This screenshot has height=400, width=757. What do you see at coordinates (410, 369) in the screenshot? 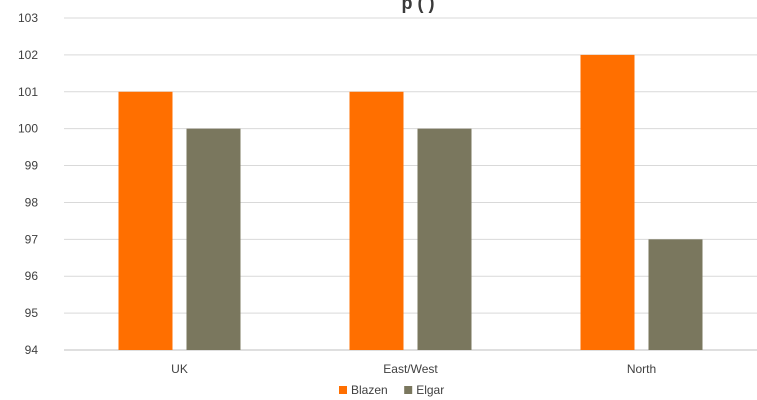
I see `x-category-label: East/West` at bounding box center [410, 369].